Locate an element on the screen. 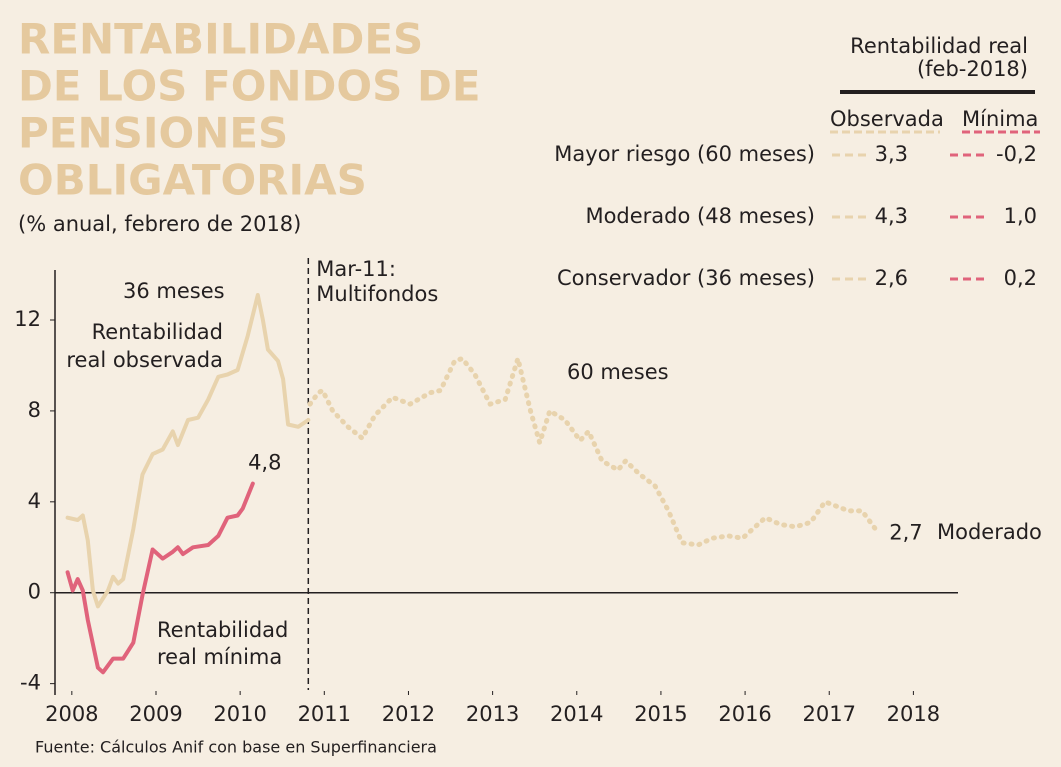 This screenshot has width=1061, height=767. legend-row-label: Mayor riesgo (60 meses) is located at coordinates (684, 154).